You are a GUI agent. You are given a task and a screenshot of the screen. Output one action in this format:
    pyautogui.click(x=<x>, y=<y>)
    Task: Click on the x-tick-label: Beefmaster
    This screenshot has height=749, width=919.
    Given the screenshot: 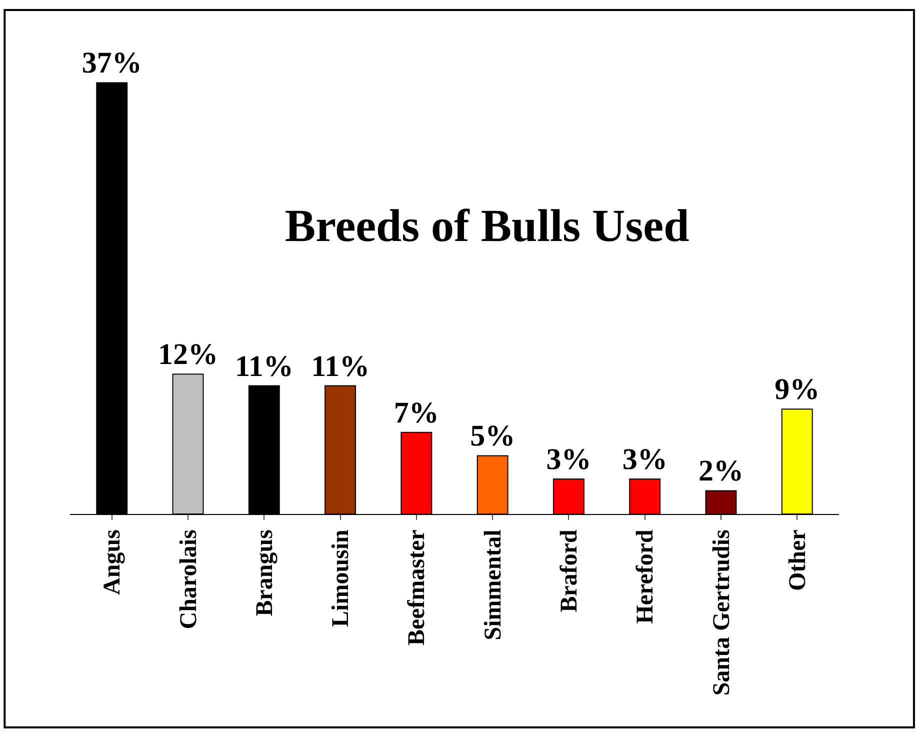 What is the action you would take?
    pyautogui.click(x=417, y=587)
    